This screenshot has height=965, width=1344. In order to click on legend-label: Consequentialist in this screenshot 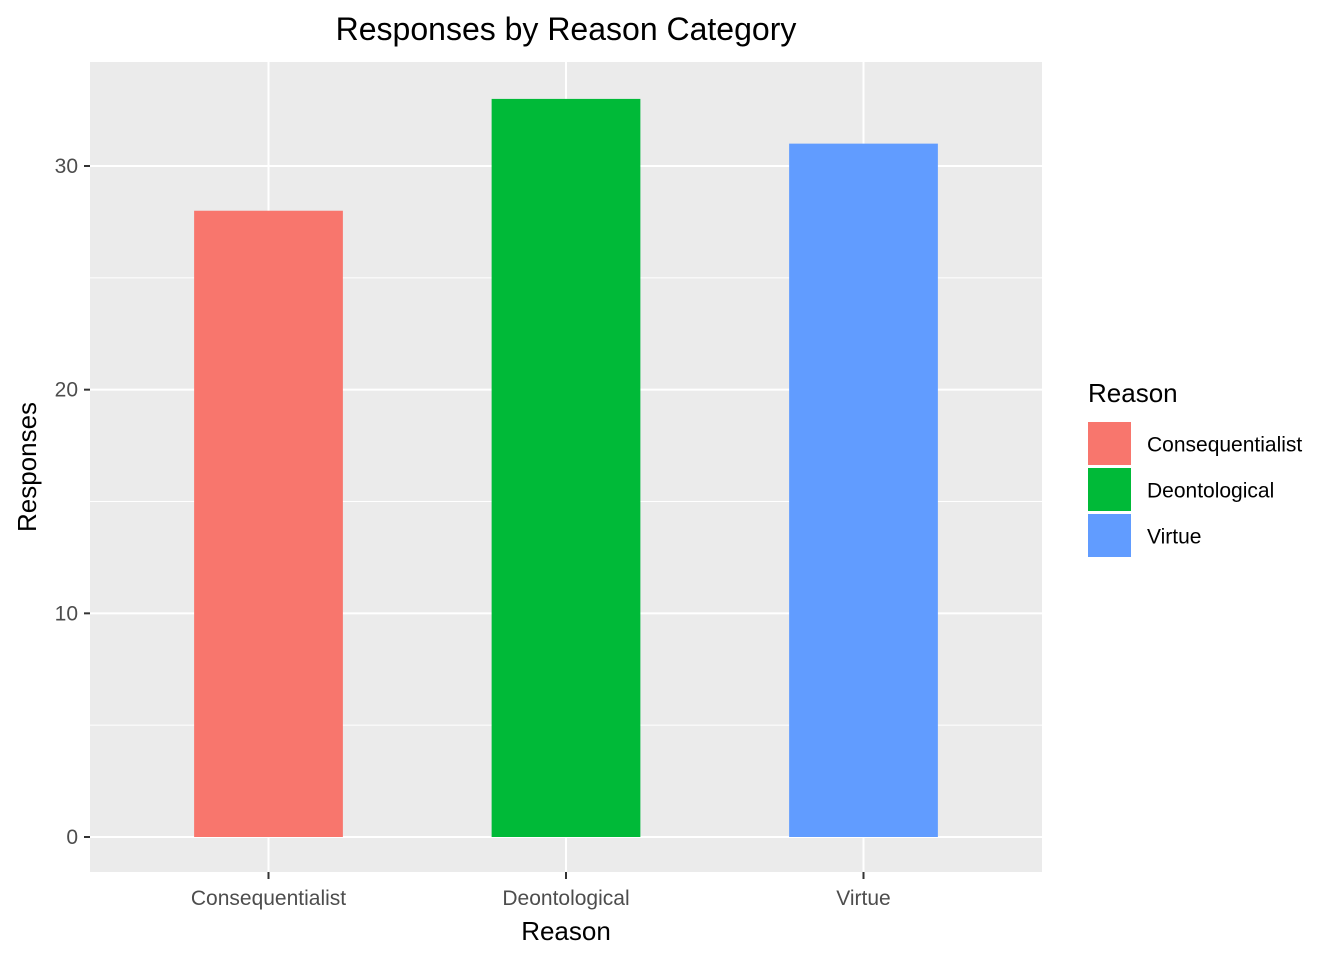, I will do `click(1224, 445)`.